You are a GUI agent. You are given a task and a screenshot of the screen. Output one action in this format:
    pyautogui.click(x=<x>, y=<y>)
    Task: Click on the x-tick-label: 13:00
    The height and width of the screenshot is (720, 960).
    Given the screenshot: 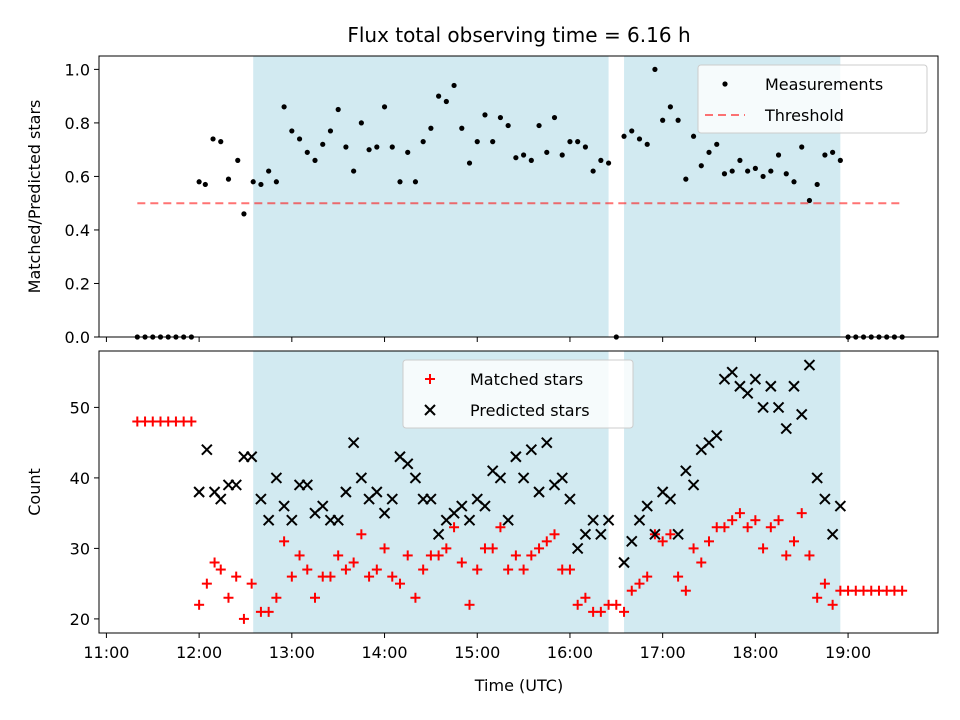 What is the action you would take?
    pyautogui.click(x=292, y=652)
    